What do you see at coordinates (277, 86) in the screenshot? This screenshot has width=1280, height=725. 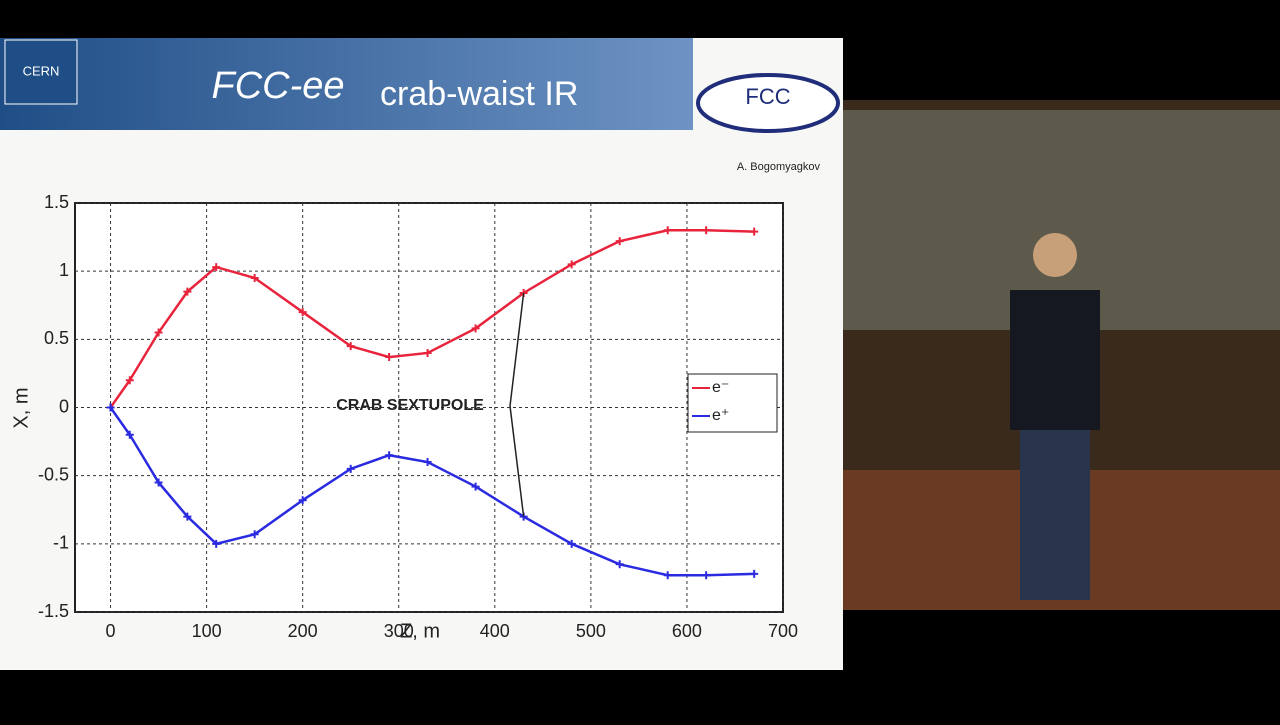 I see `slide-title: FCC-ee` at bounding box center [277, 86].